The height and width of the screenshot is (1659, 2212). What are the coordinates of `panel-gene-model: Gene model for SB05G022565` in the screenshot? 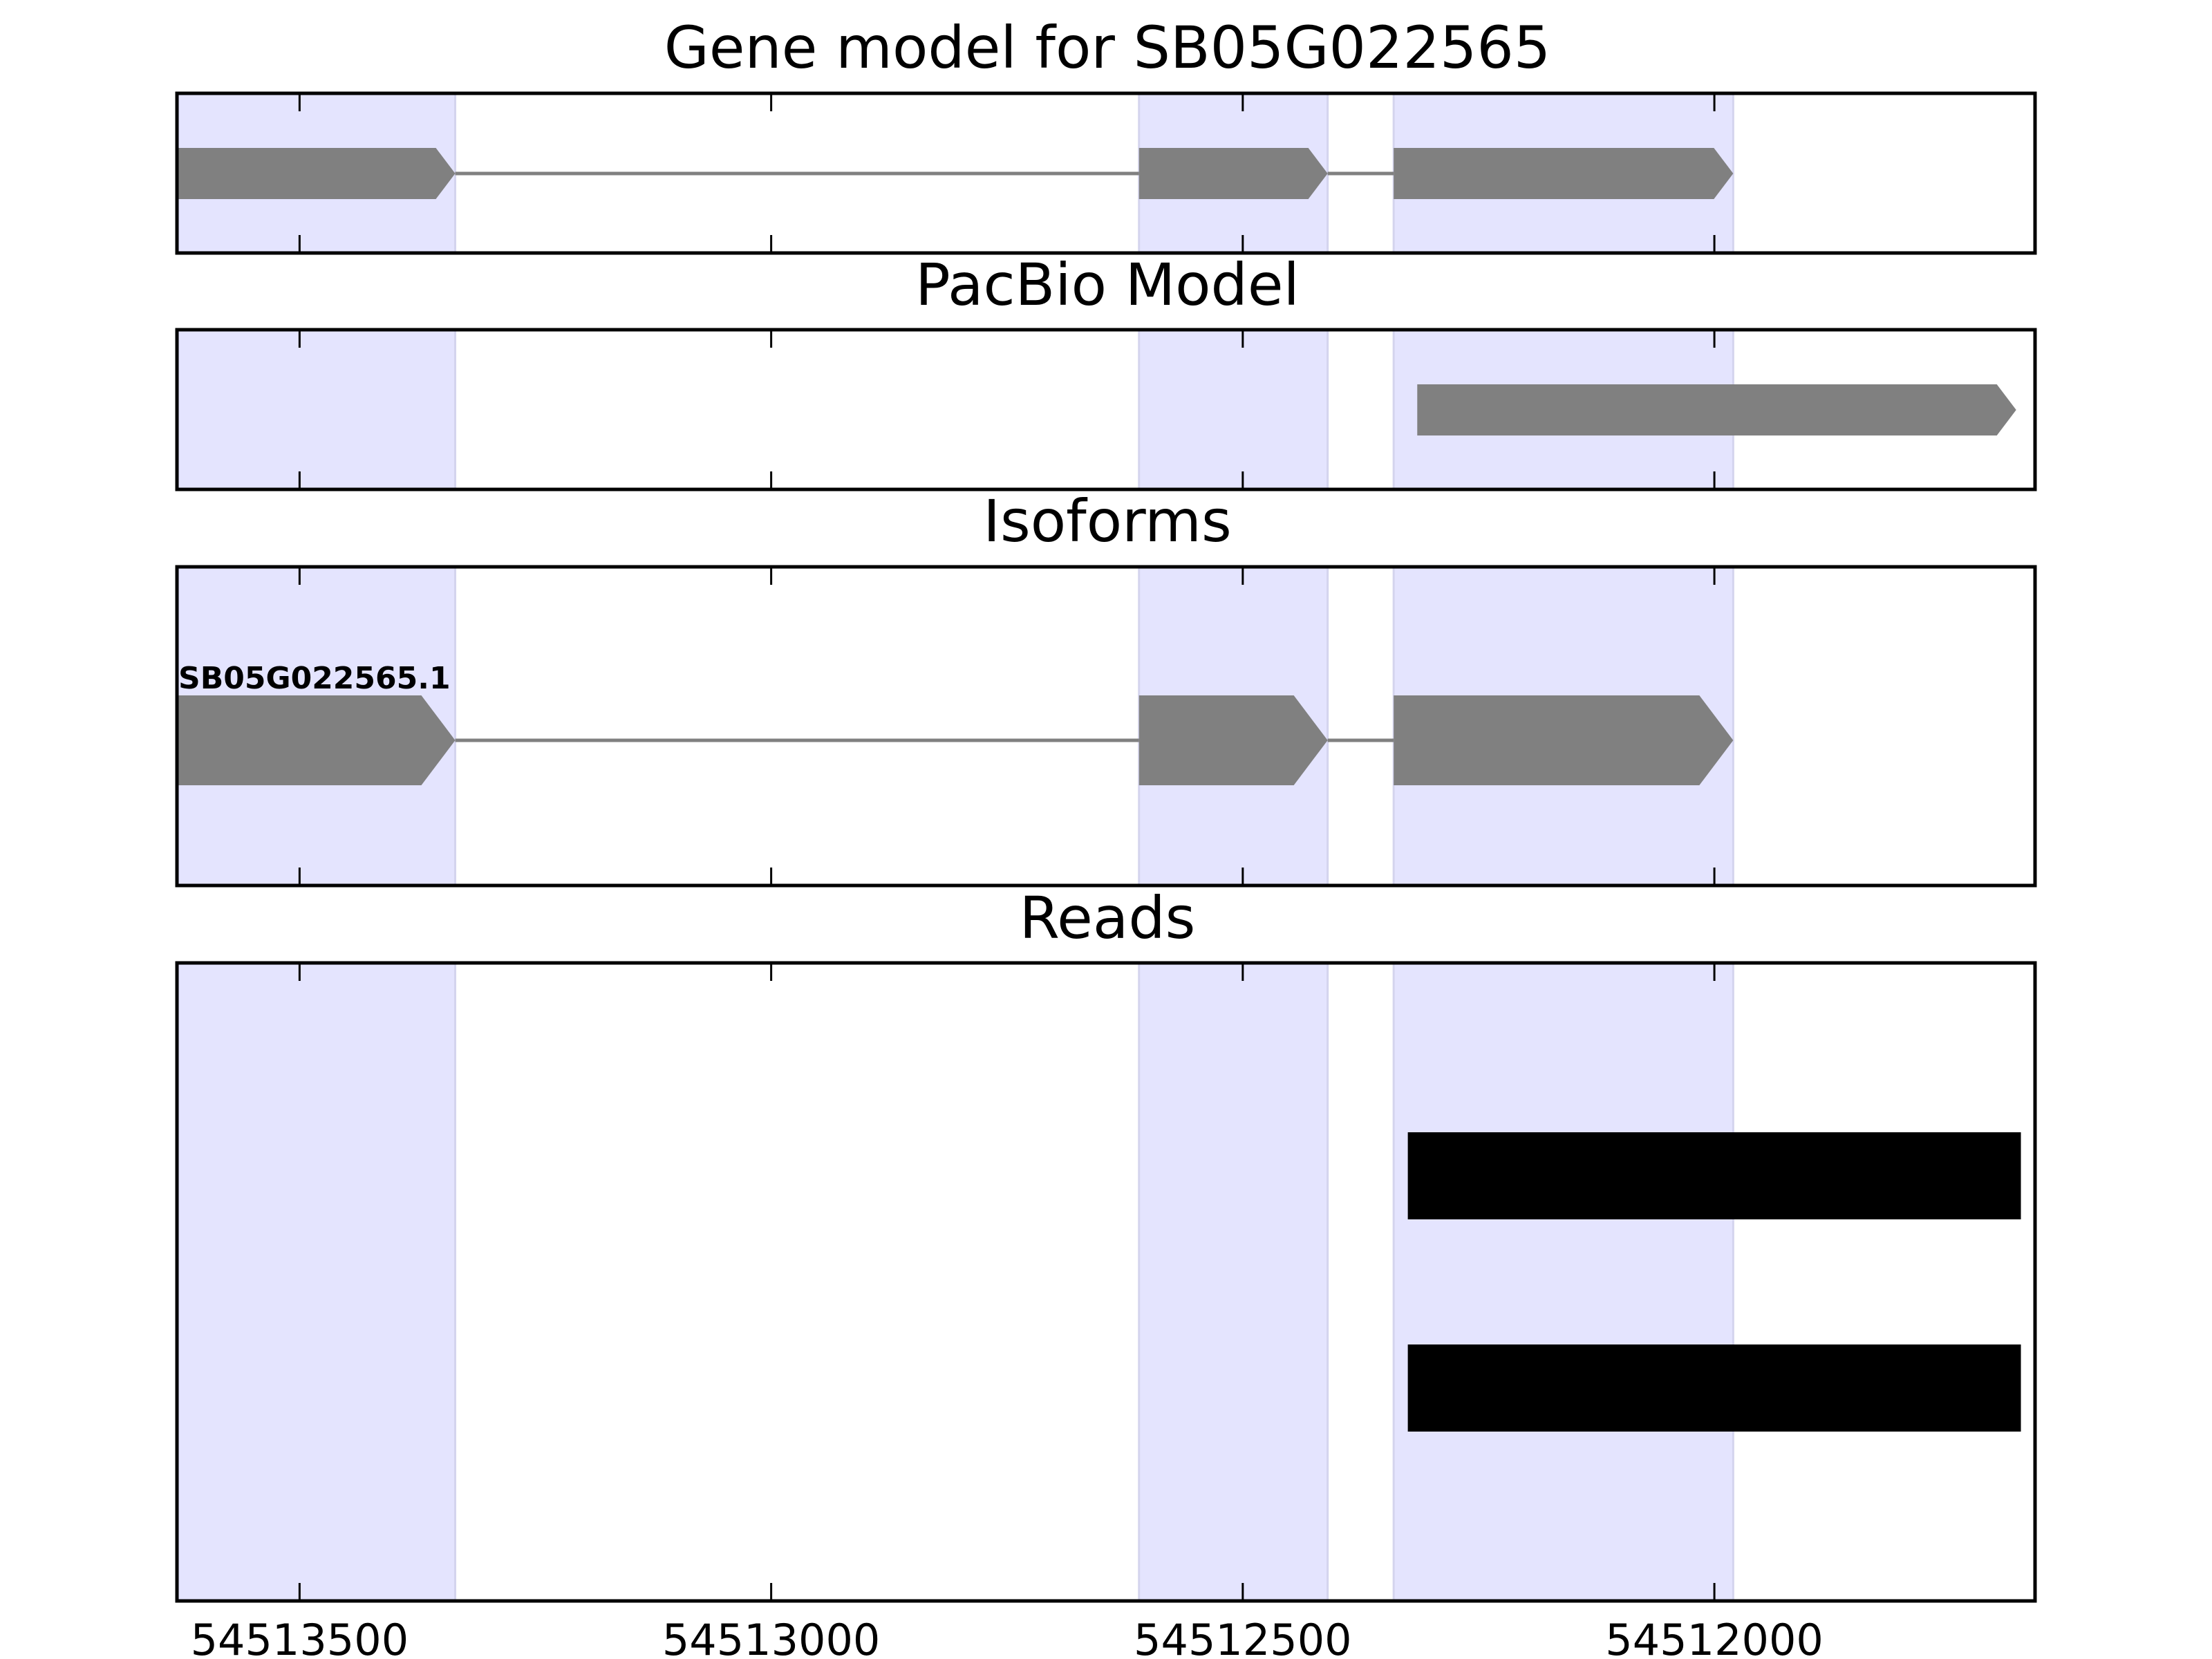 It's located at (1106, 134).